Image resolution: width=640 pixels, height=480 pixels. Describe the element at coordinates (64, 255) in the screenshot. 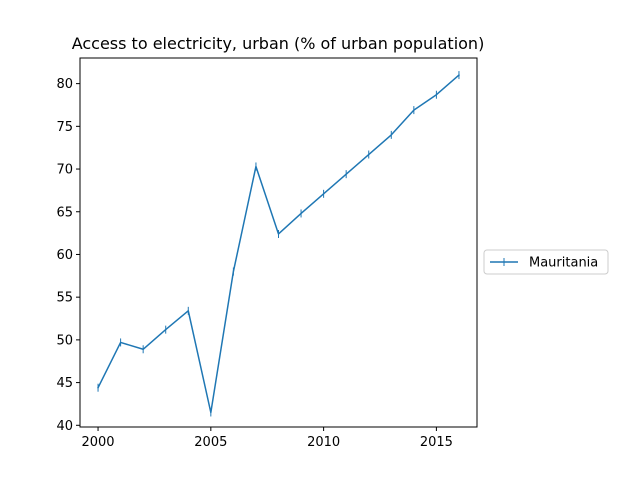

I see `y-tick-label: 60` at that location.